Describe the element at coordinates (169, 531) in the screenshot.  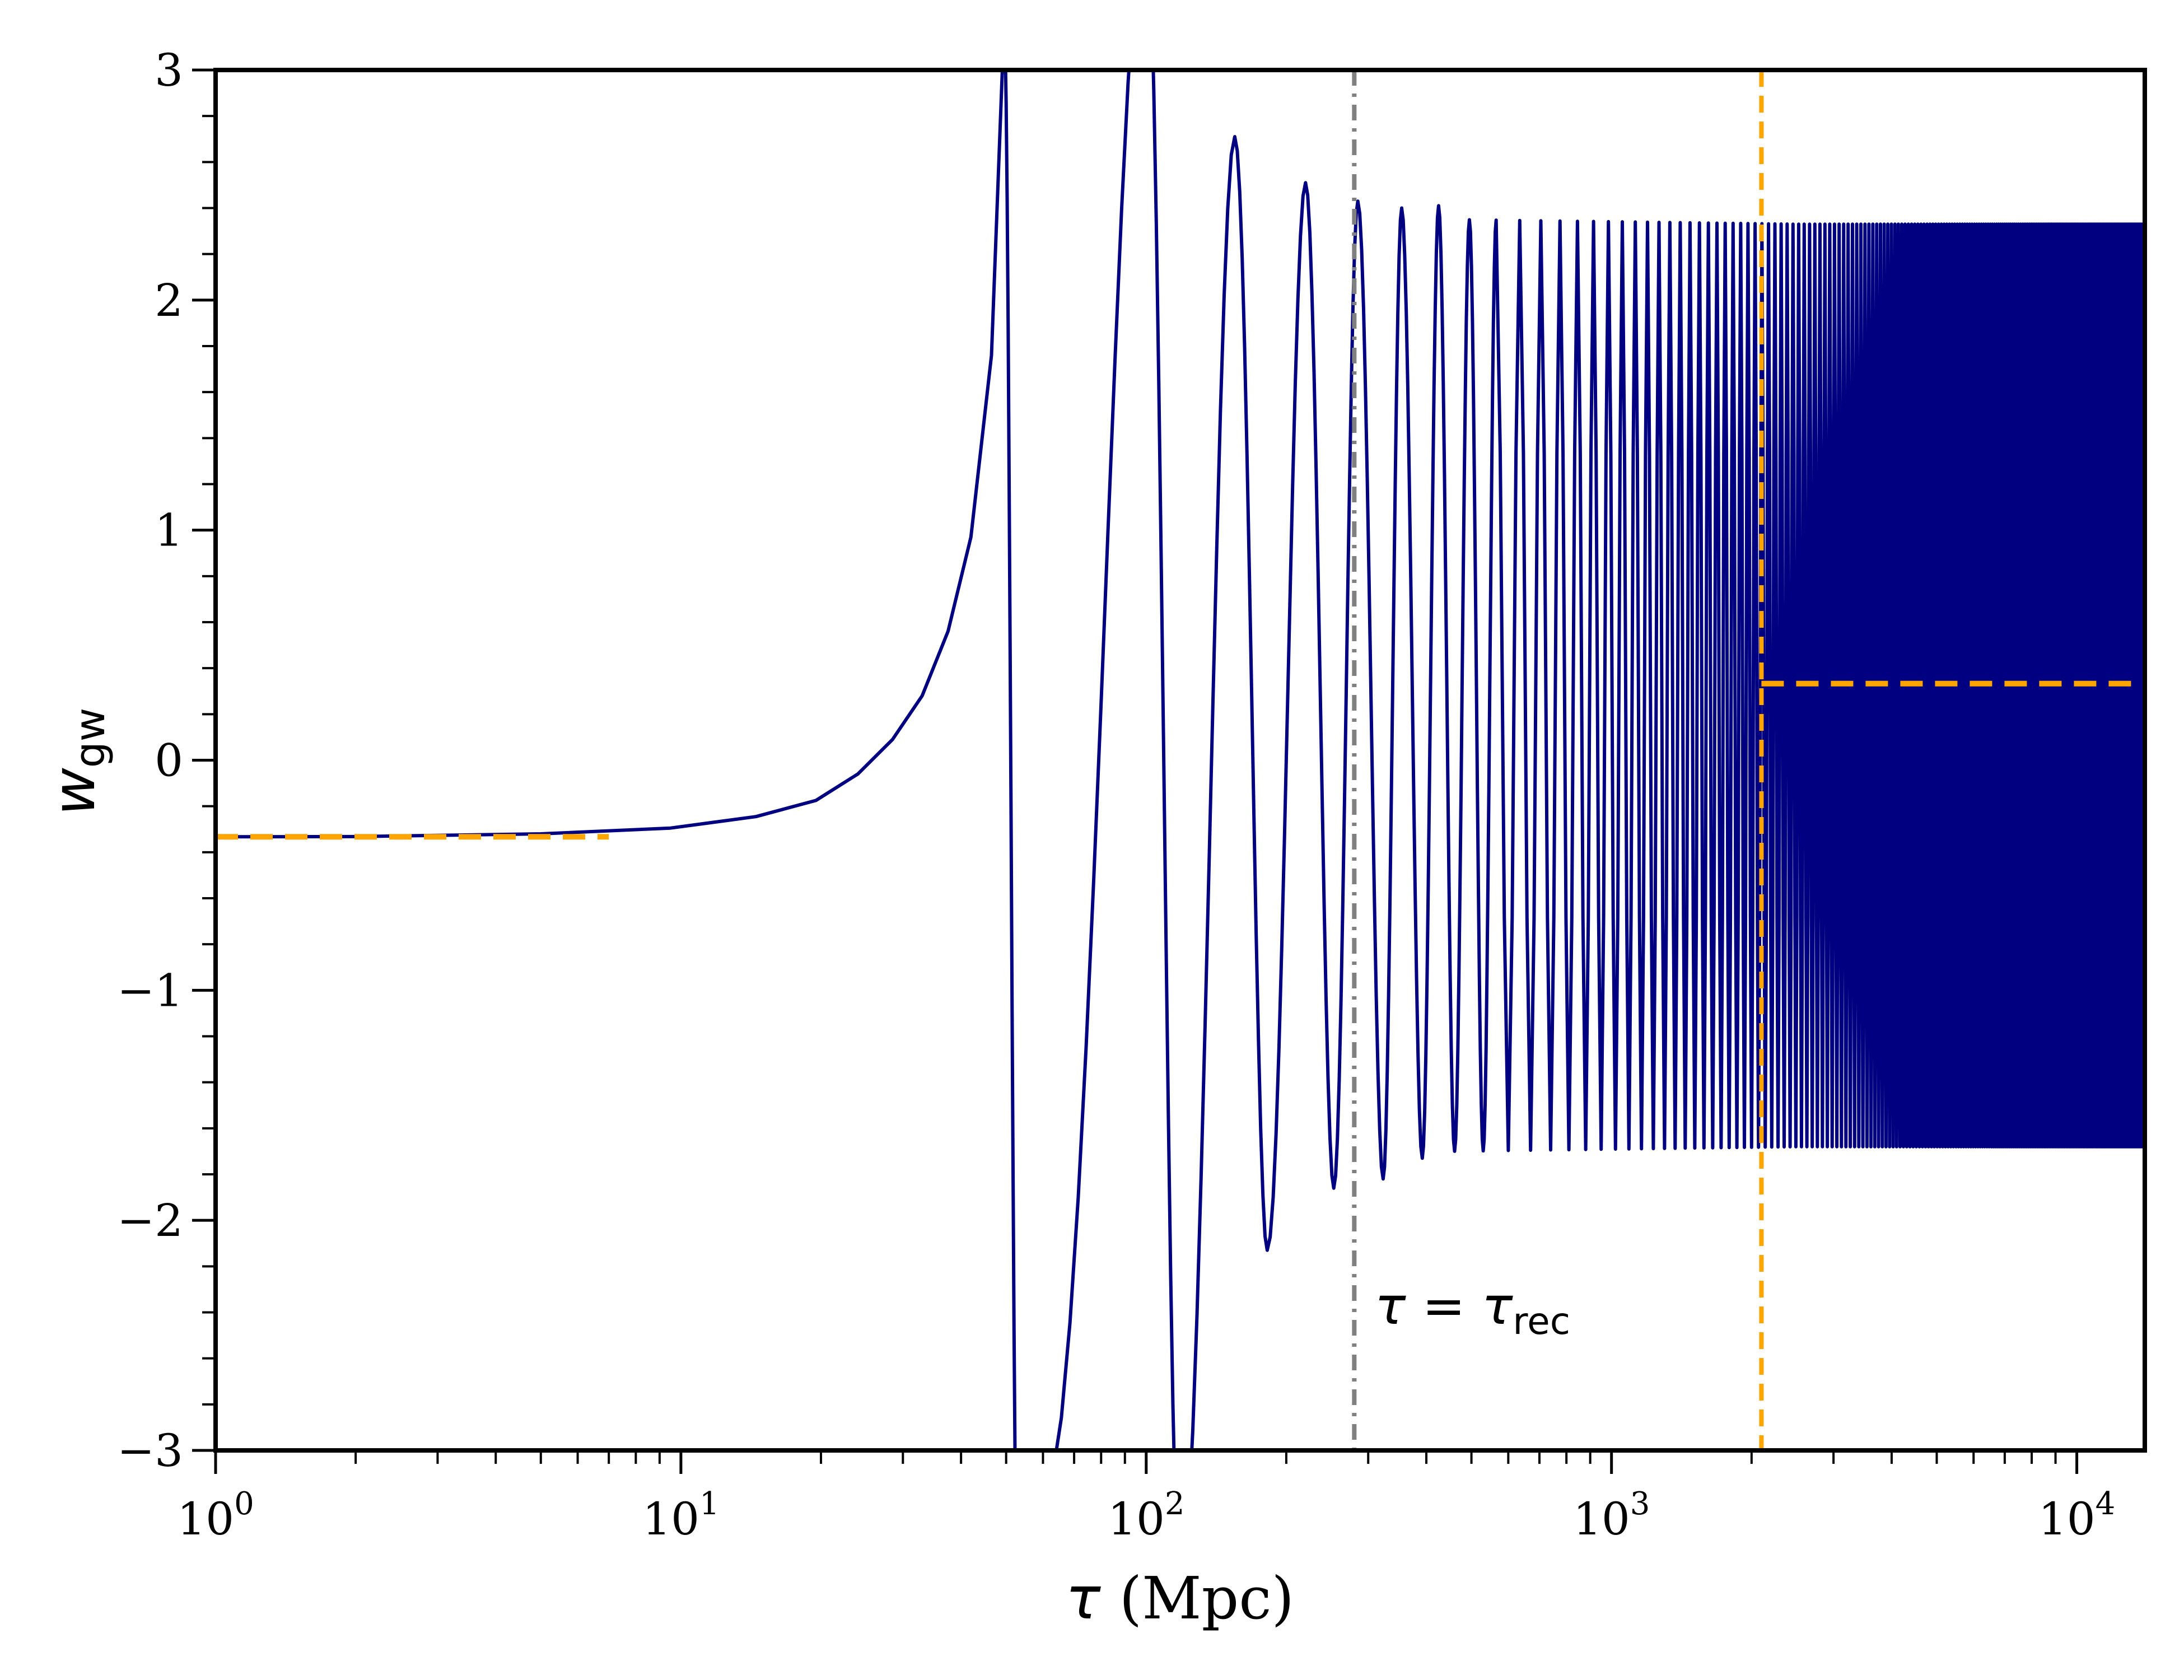
I see `y-tick-label: 1` at that location.